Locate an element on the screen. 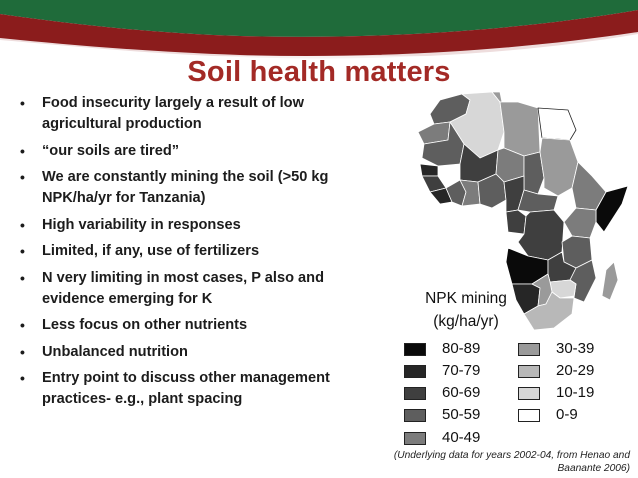 The height and width of the screenshot is (478, 638). legend-label: 0-9 is located at coordinates (567, 414).